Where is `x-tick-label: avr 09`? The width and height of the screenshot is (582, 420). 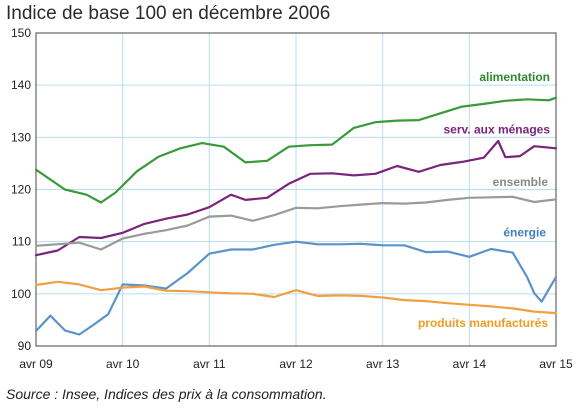 x-tick-label: avr 09 is located at coordinates (36, 364).